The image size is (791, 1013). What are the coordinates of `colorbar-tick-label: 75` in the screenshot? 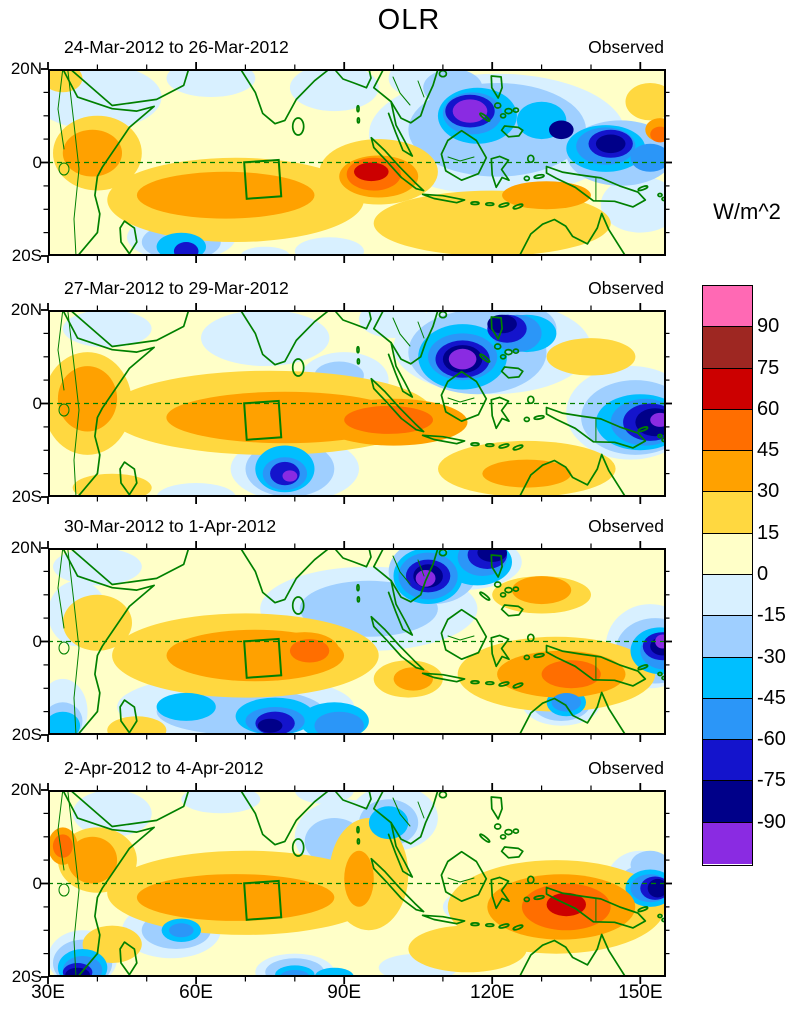 It's located at (768, 367).